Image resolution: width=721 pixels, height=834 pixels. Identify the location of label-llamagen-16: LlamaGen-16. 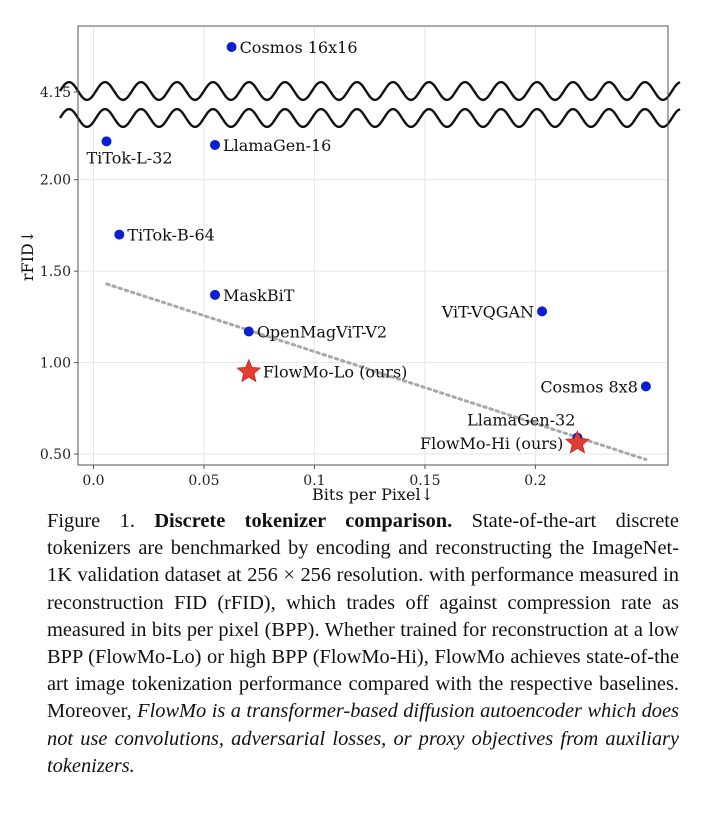
(277, 145).